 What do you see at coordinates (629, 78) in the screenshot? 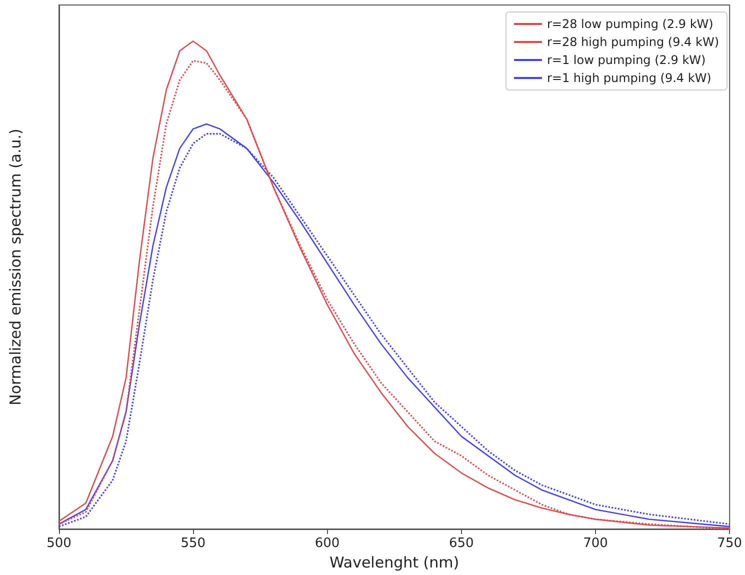
I see `legend-label: r=1 high pumping (9.4 kW)` at bounding box center [629, 78].